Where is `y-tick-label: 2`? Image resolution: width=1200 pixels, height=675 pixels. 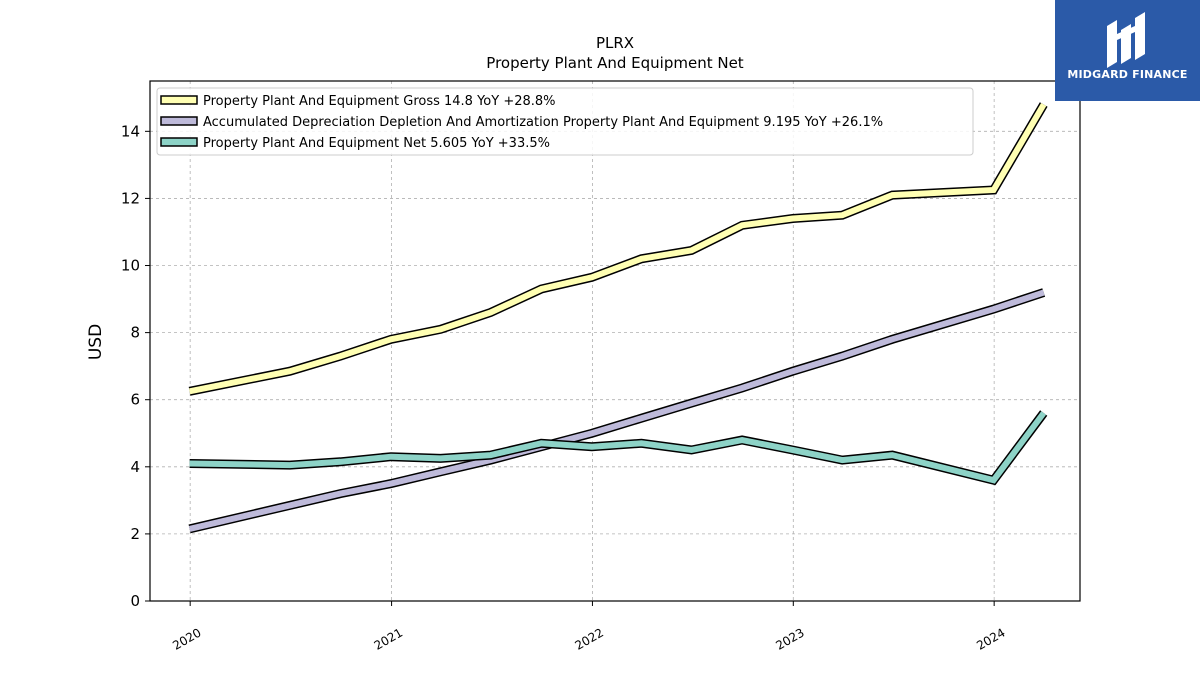 y-tick-label: 2 is located at coordinates (135, 534).